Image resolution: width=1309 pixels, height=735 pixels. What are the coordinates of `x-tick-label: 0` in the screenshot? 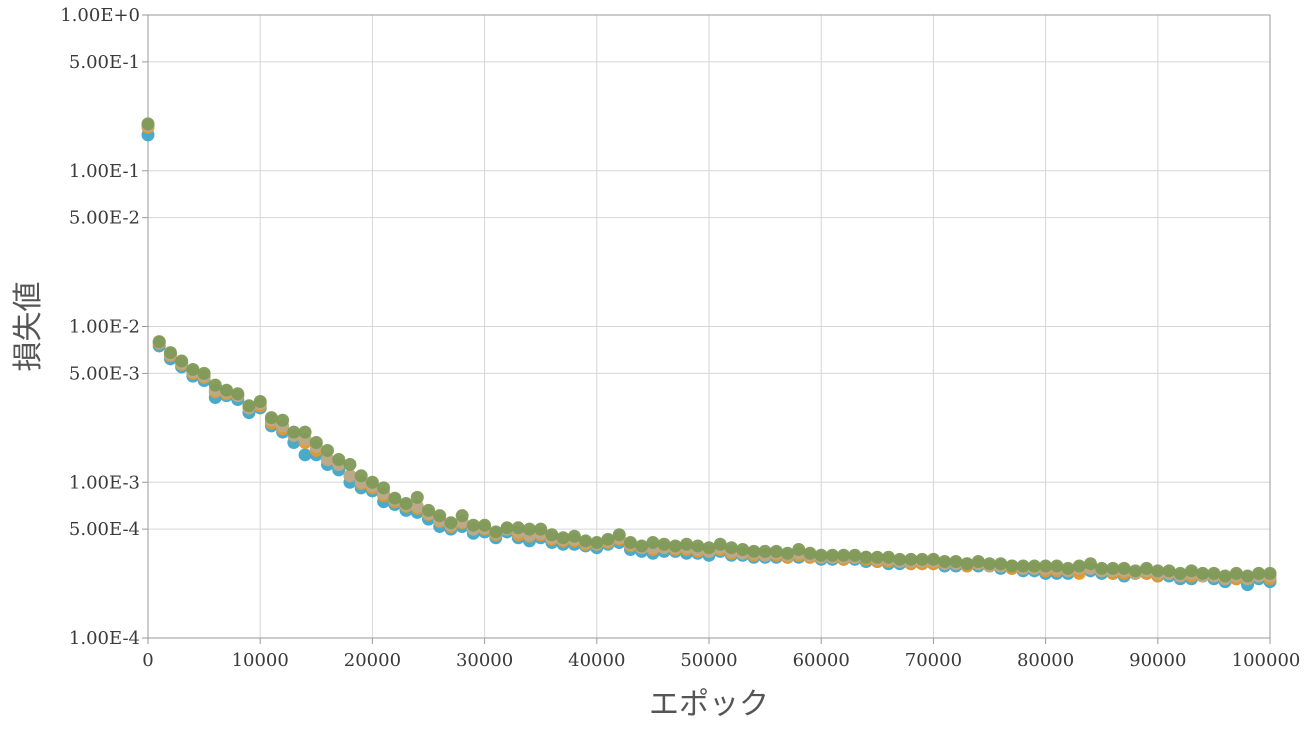 It's located at (147, 660).